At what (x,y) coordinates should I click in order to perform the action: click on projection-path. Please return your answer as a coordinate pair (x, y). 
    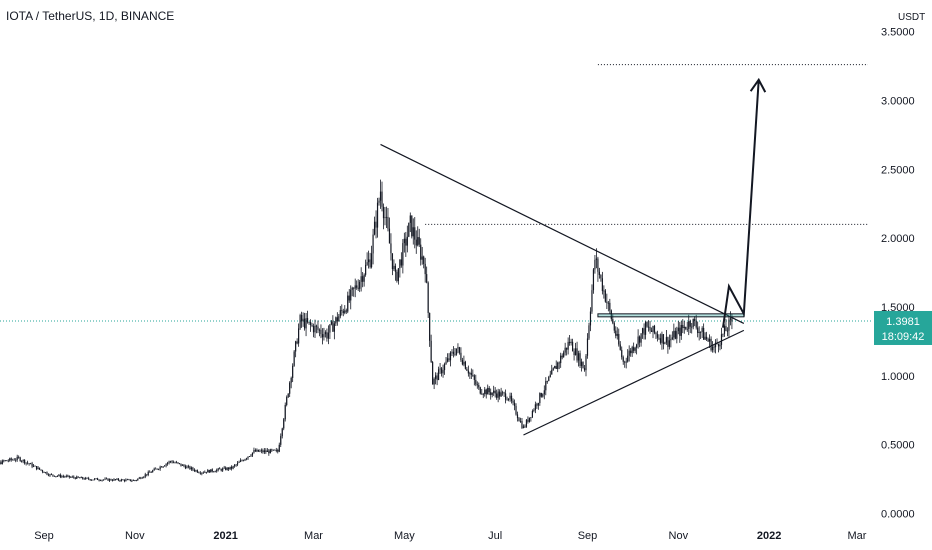
    Looking at the image, I should click on (740, 203).